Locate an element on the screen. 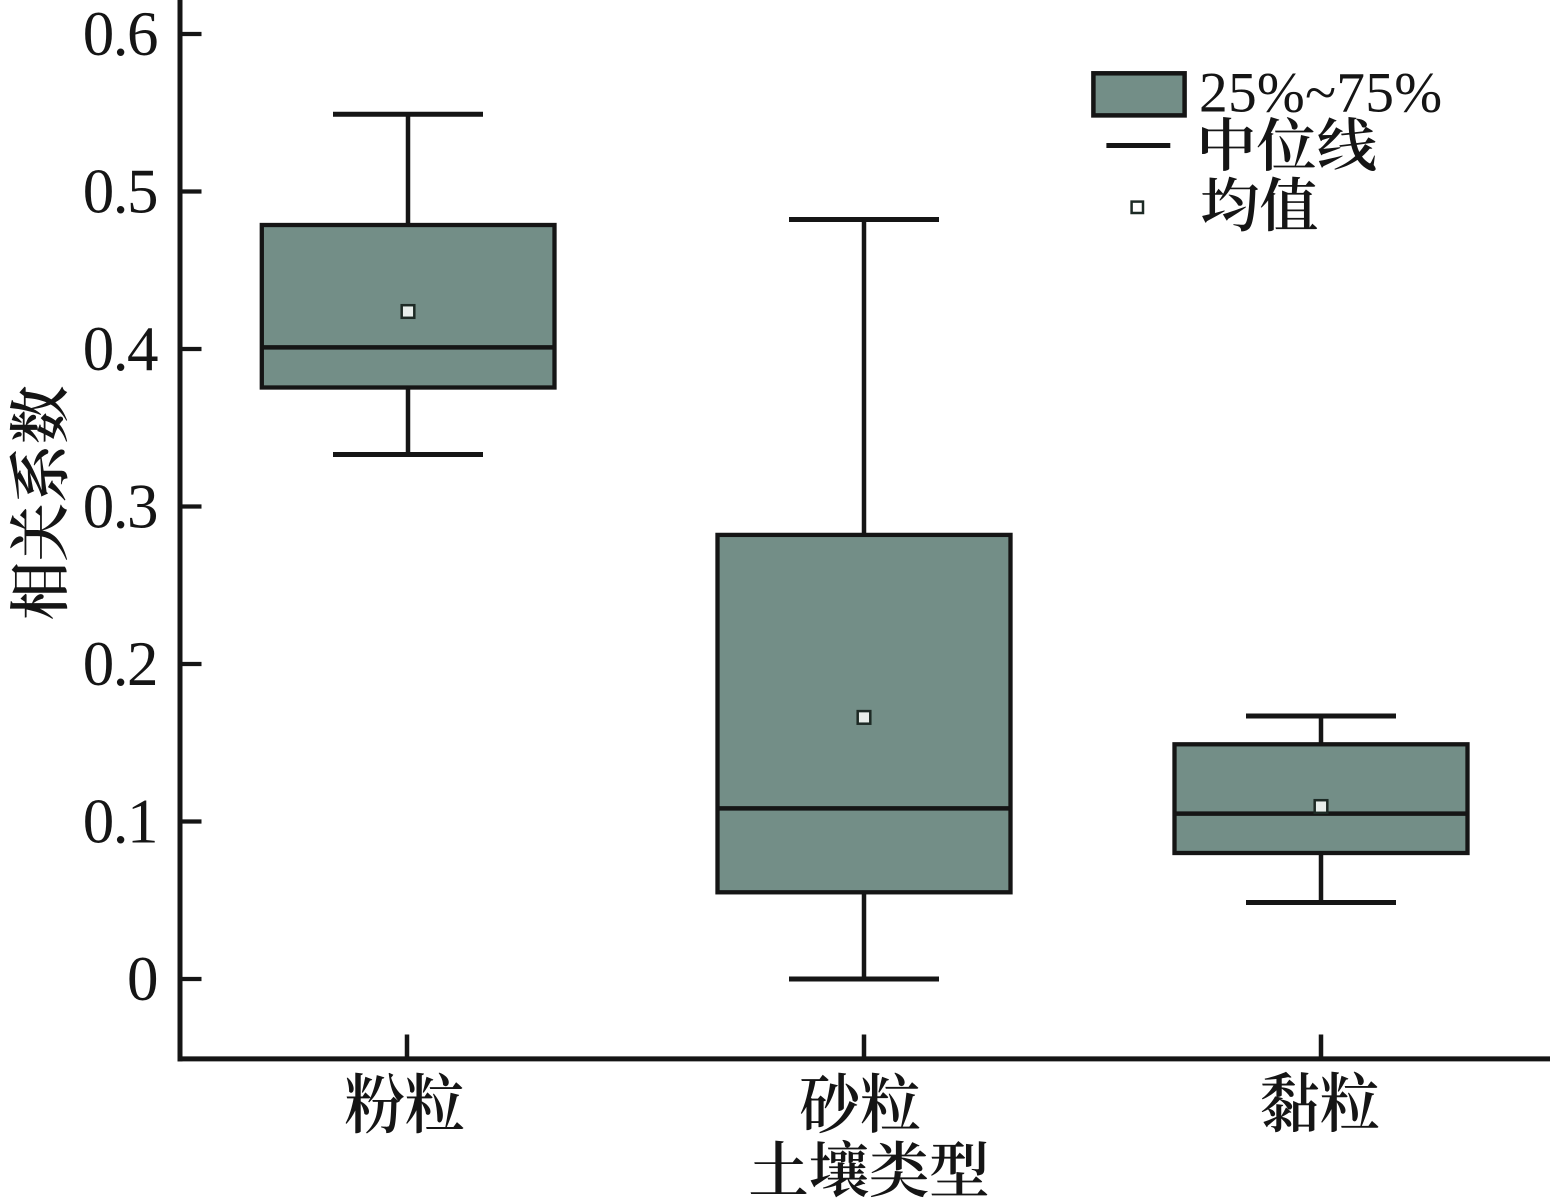 The width and height of the screenshot is (1550, 1201). svg-text: 0.3 is located at coordinates (120, 507).